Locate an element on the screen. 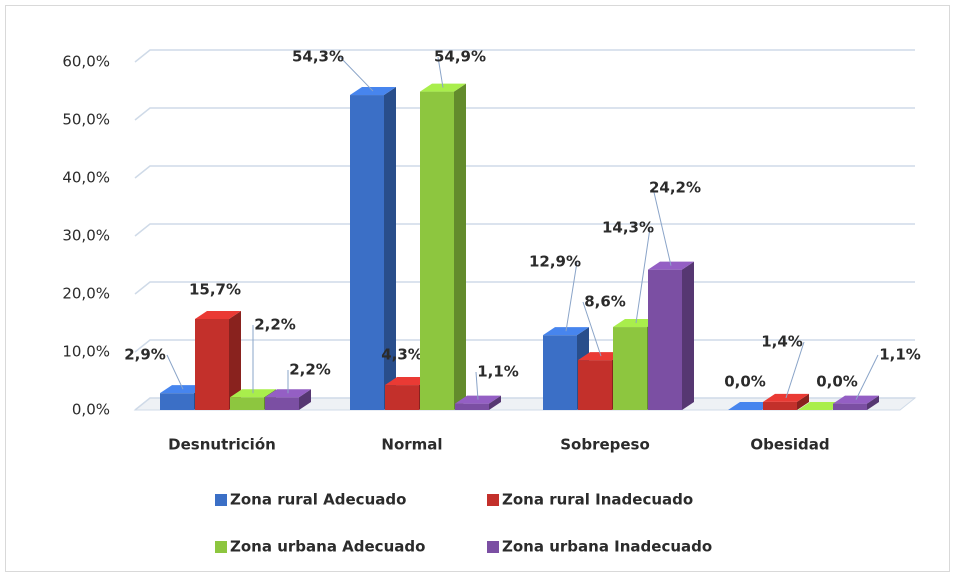  y-tick-label: 10,0% is located at coordinates (86, 352).